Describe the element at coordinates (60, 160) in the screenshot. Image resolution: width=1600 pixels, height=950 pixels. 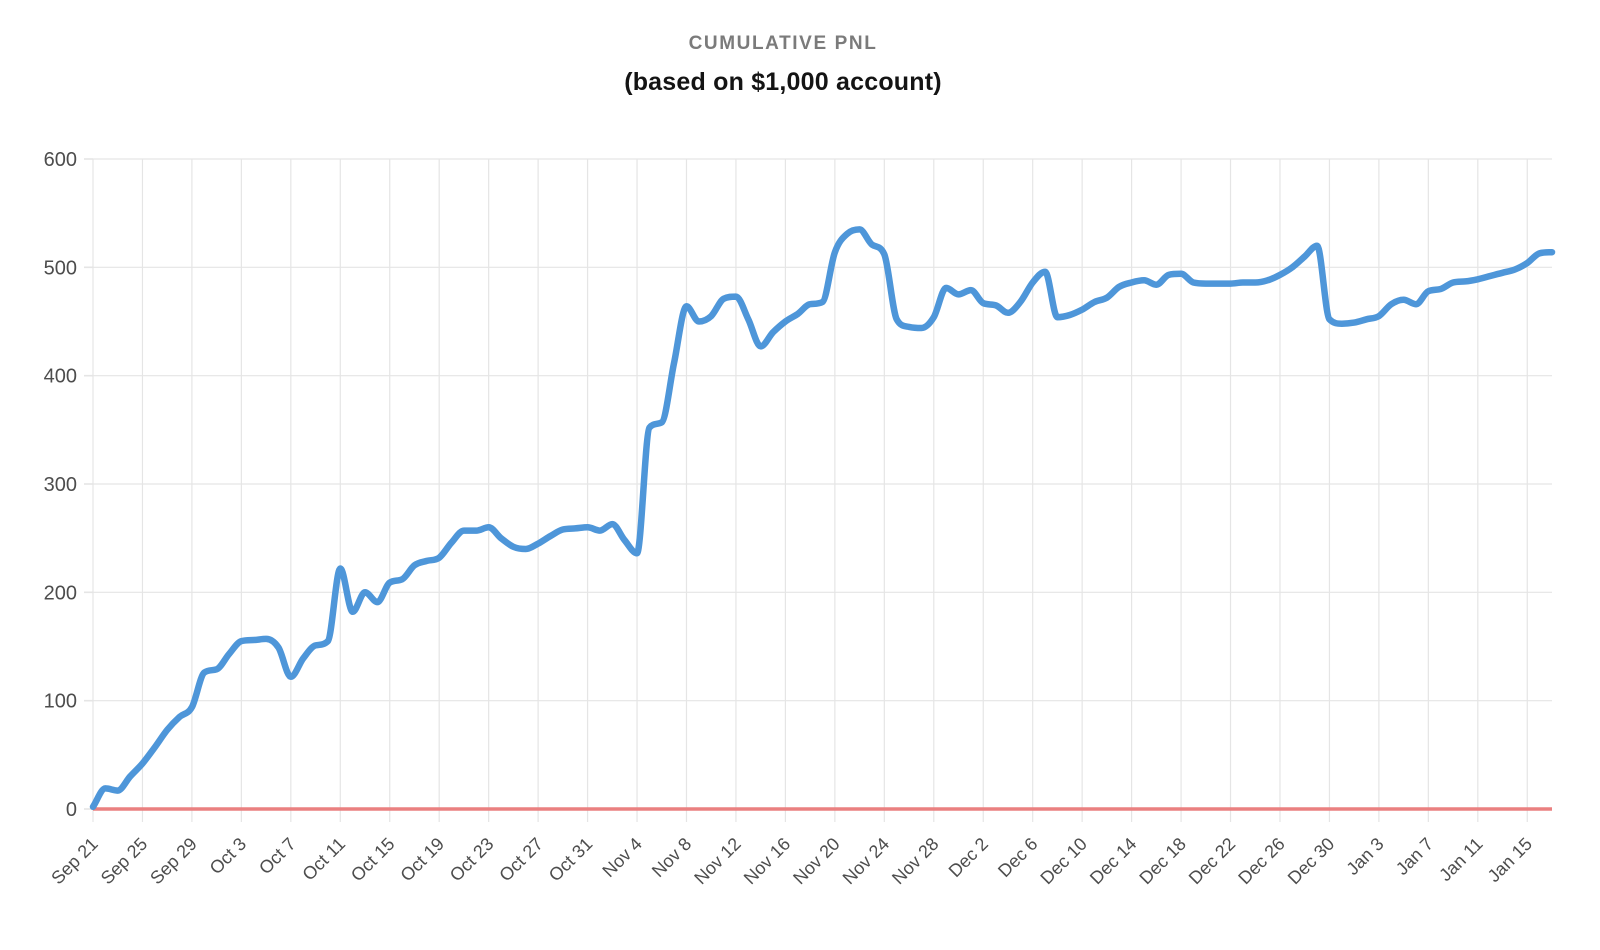
I see `y-axis-label: 600` at that location.